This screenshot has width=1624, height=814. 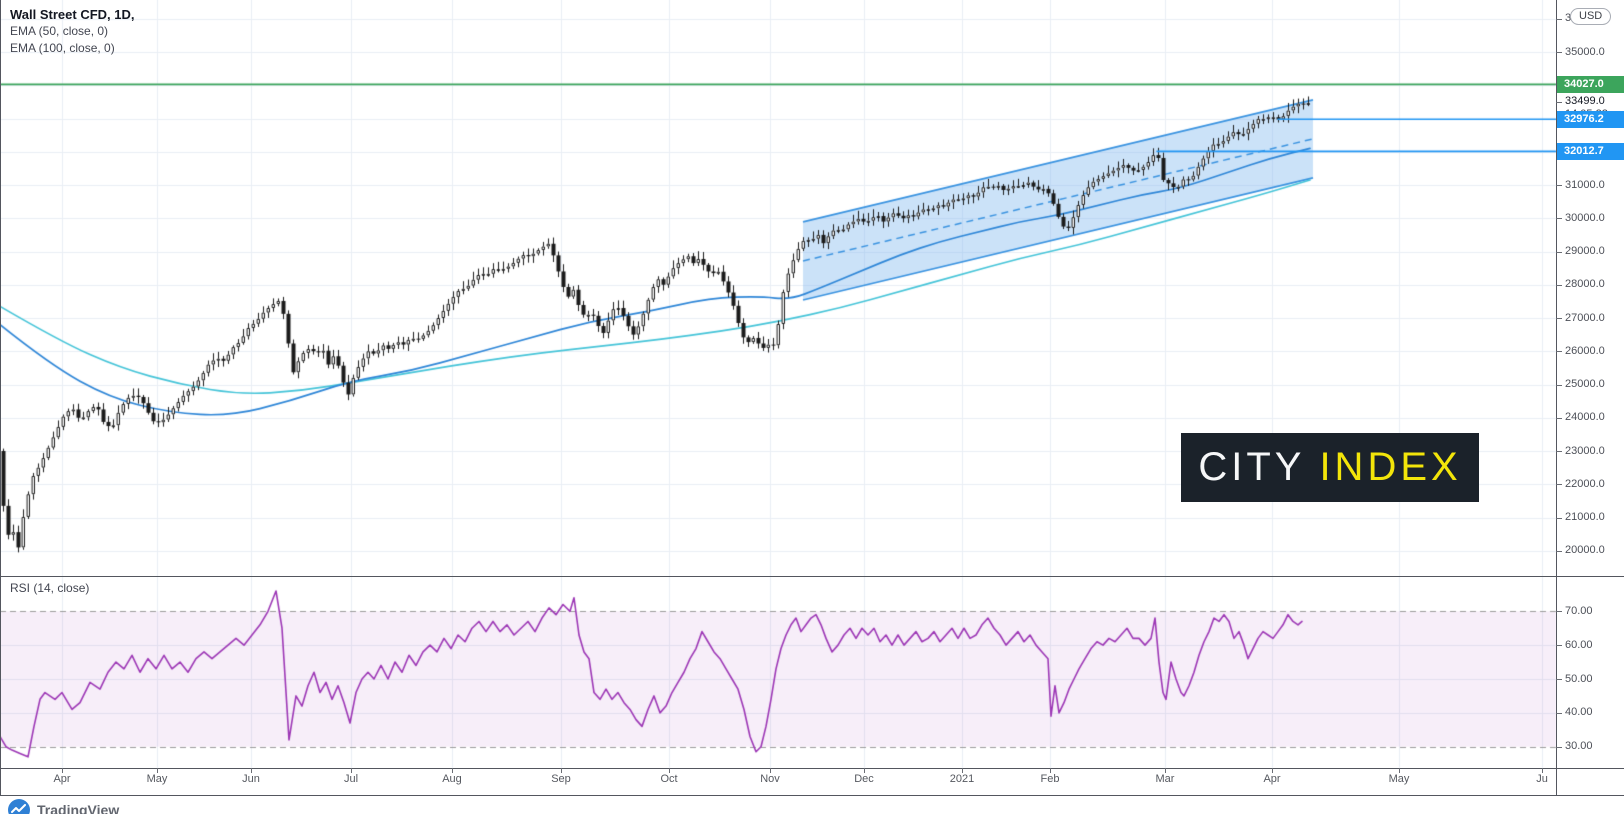 What do you see at coordinates (1165, 779) in the screenshot?
I see `month-label: Mar` at bounding box center [1165, 779].